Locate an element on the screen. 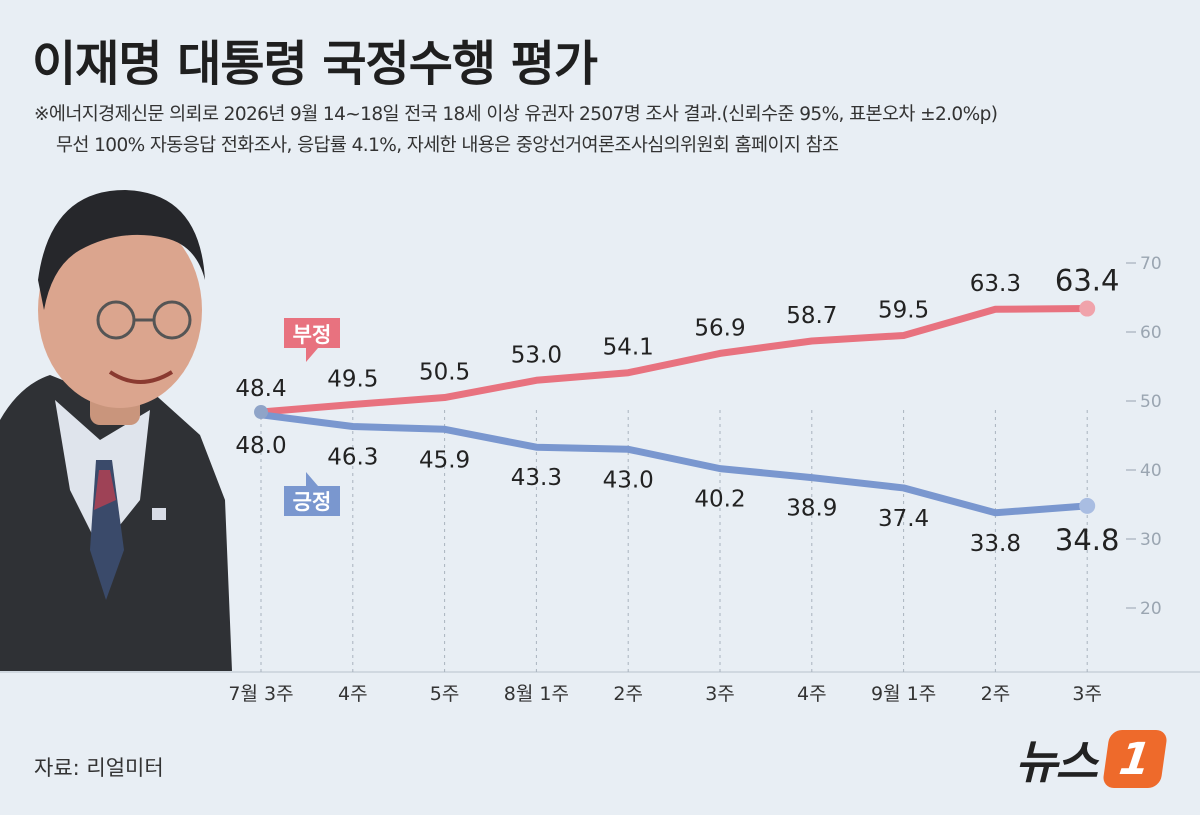 The height and width of the screenshot is (815, 1200). series-line-positive is located at coordinates (674, 464).